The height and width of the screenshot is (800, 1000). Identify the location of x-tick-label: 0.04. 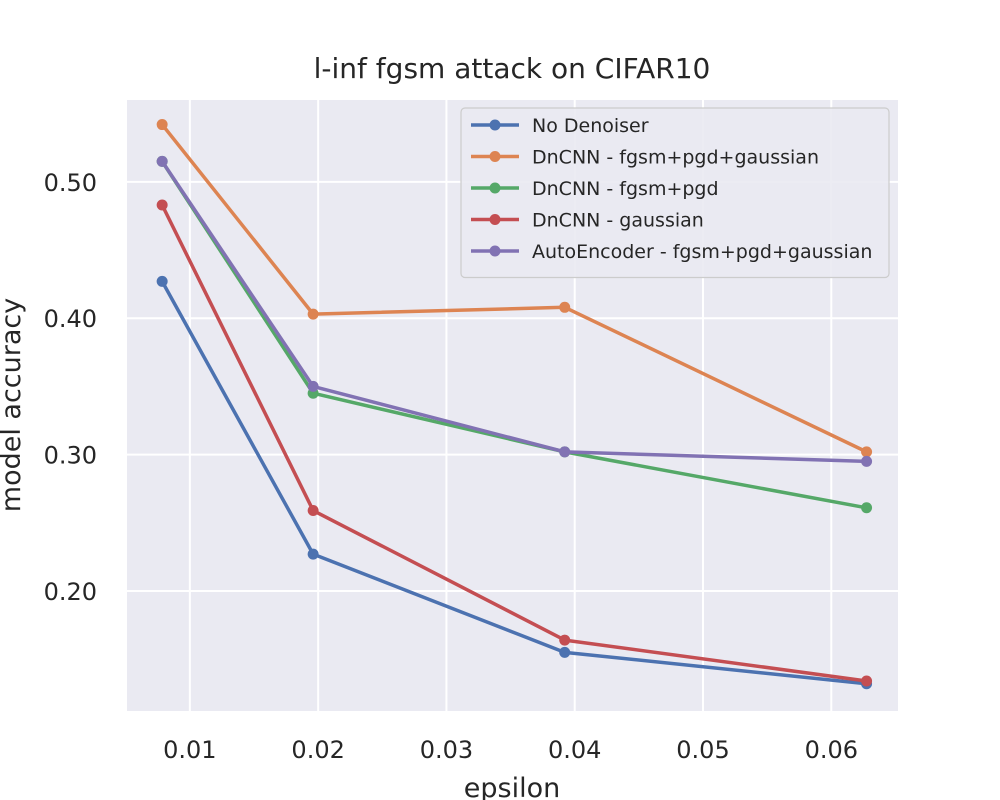
(574, 750).